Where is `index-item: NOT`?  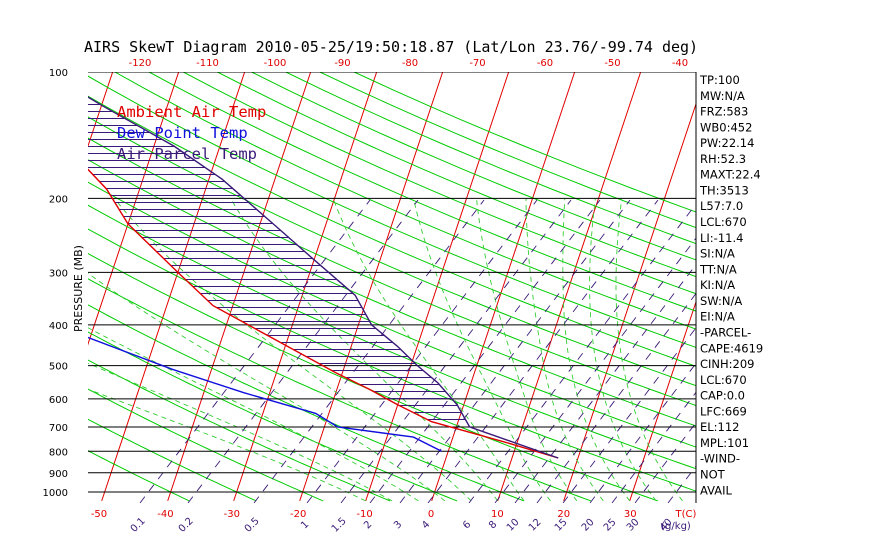 index-item: NOT is located at coordinates (713, 475).